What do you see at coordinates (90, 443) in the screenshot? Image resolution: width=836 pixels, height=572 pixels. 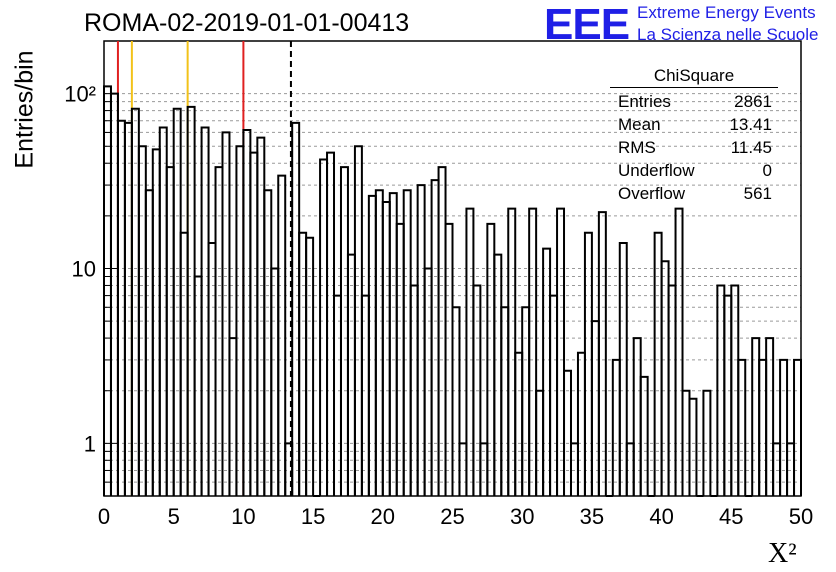 I see `y-tick-label: 1` at bounding box center [90, 443].